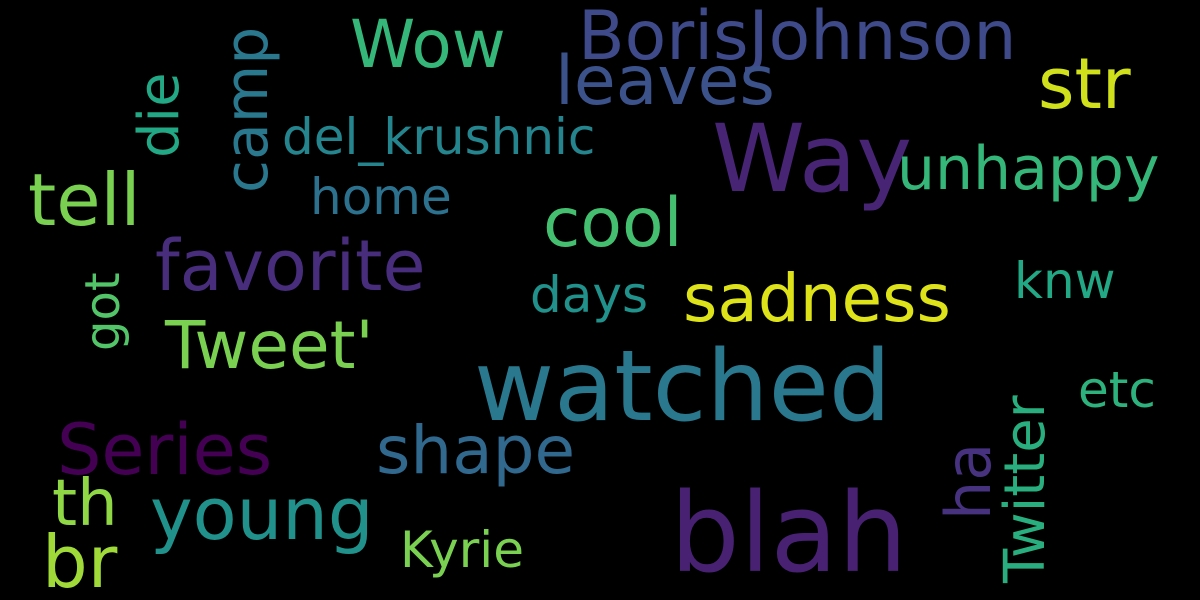  Describe the element at coordinates (462, 550) in the screenshot. I see `word-kyrie: Kyrie` at that location.